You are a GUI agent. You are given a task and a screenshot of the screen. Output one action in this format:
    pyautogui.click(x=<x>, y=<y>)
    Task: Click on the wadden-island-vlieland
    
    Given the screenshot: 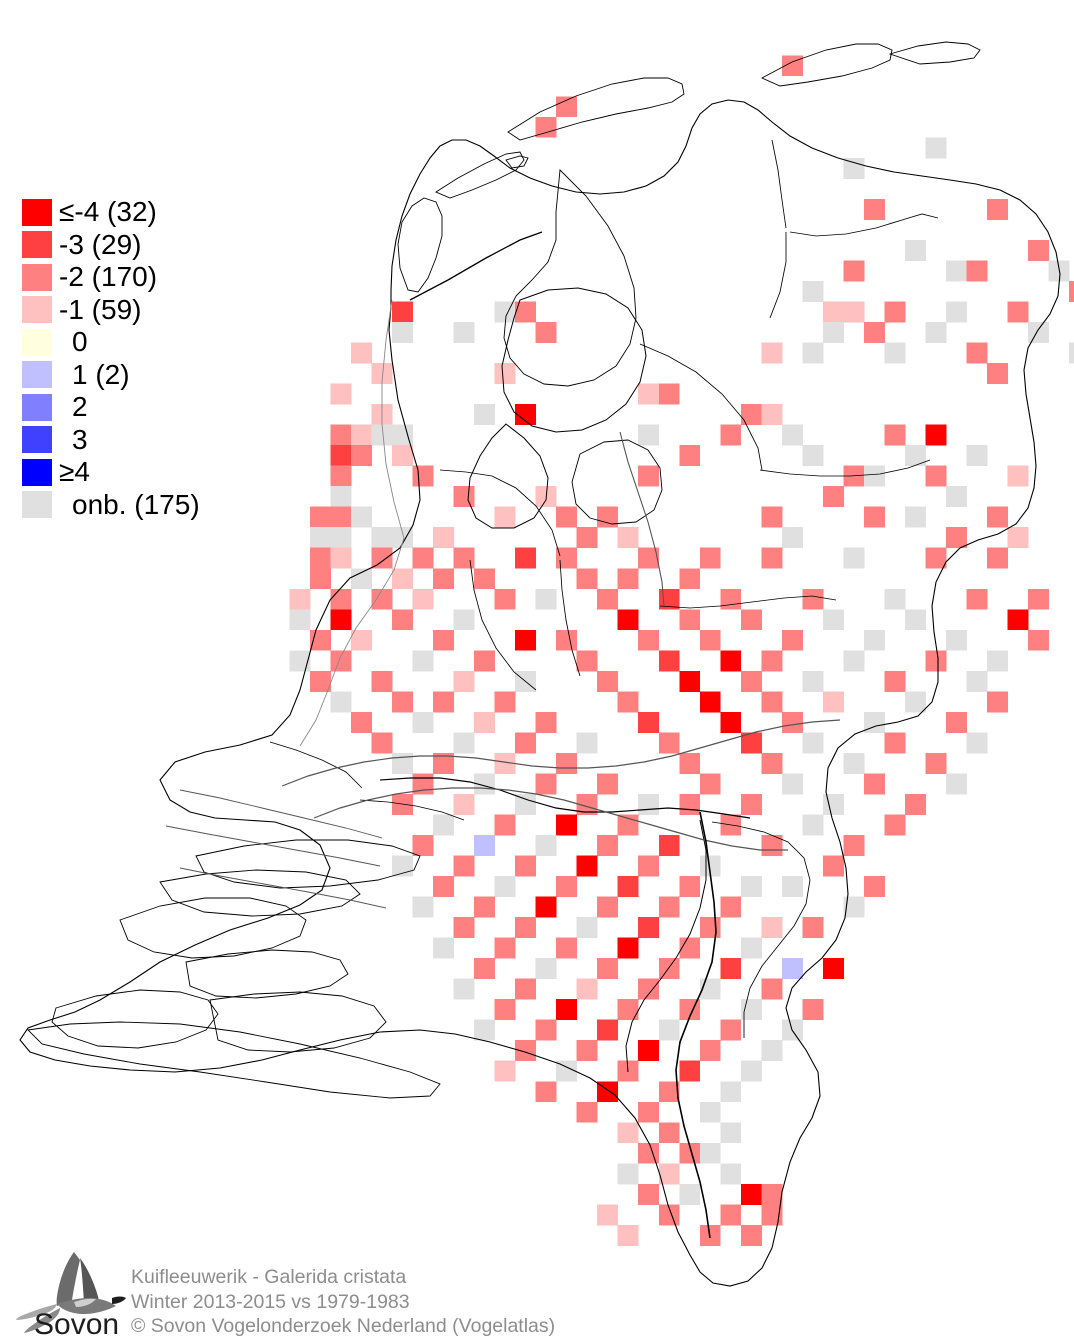 What is the action you would take?
    pyautogui.click(x=480, y=175)
    